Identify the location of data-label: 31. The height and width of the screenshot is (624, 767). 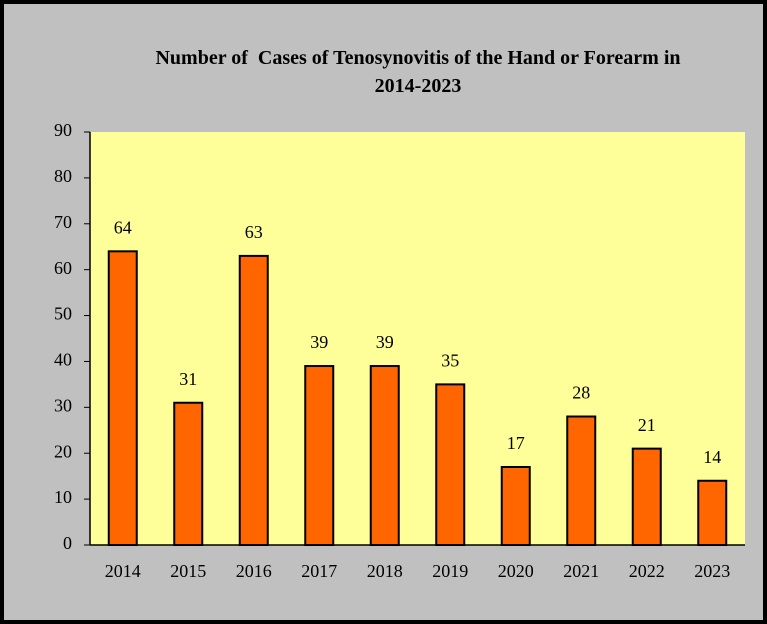
(188, 379).